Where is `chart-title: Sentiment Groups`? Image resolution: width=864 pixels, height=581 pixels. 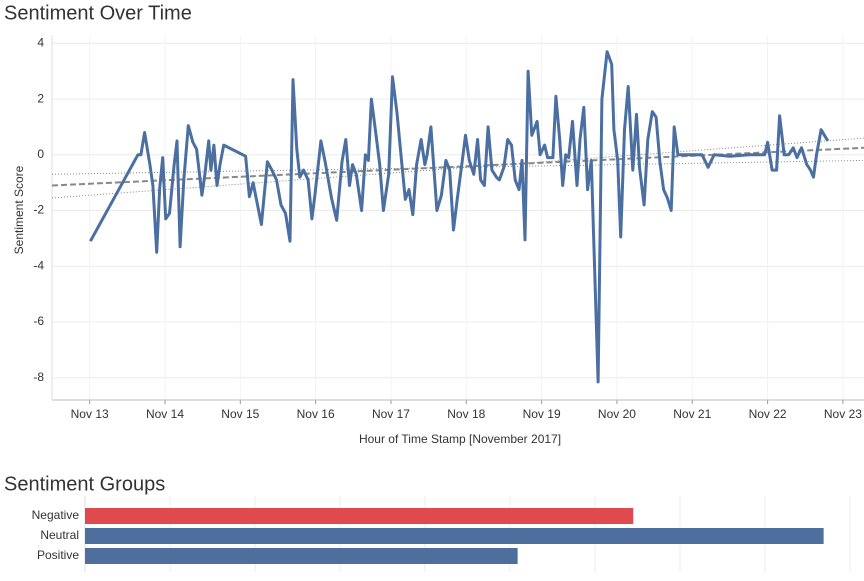
chart-title: Sentiment Groups is located at coordinates (84, 484).